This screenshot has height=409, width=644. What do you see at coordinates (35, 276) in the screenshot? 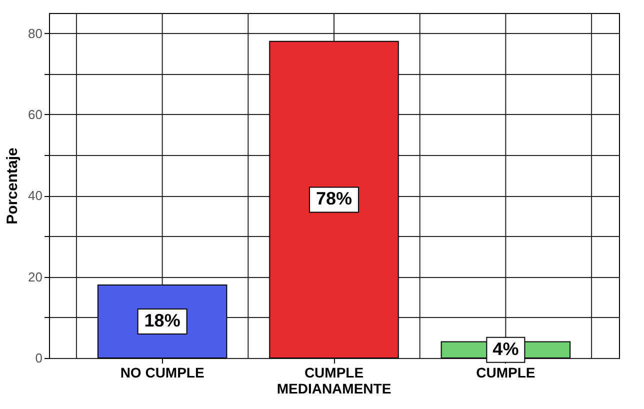
I see `y-tick-label: 20` at bounding box center [35, 276].